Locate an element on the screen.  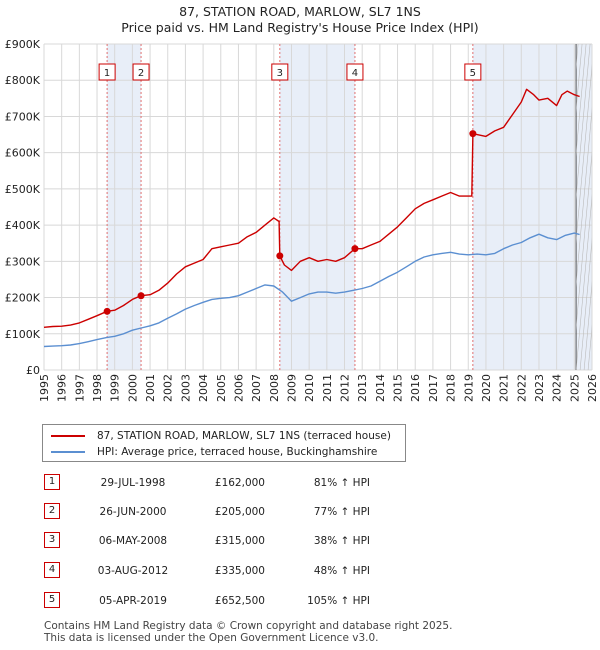
sale-hpi-change: 81% ↑ HPI is located at coordinates (341, 483).